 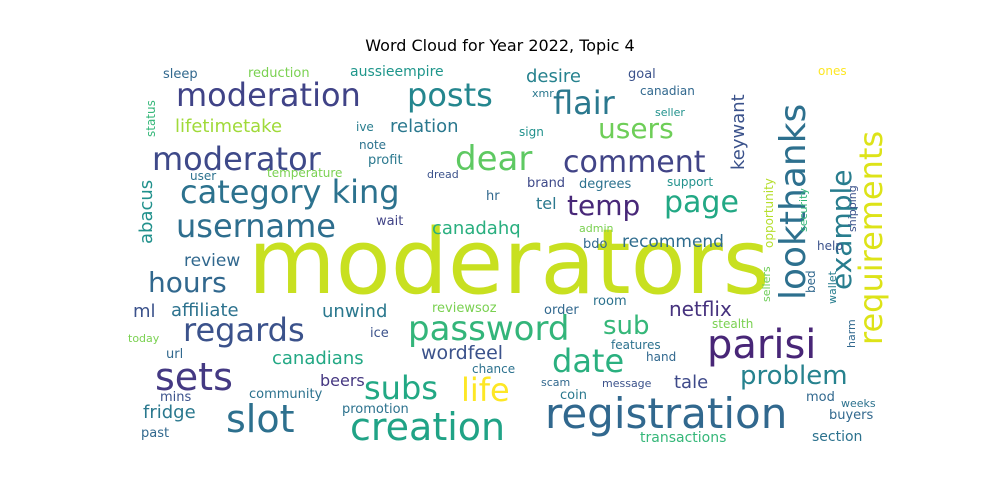 I want to click on word-tel: tel, so click(x=546, y=203).